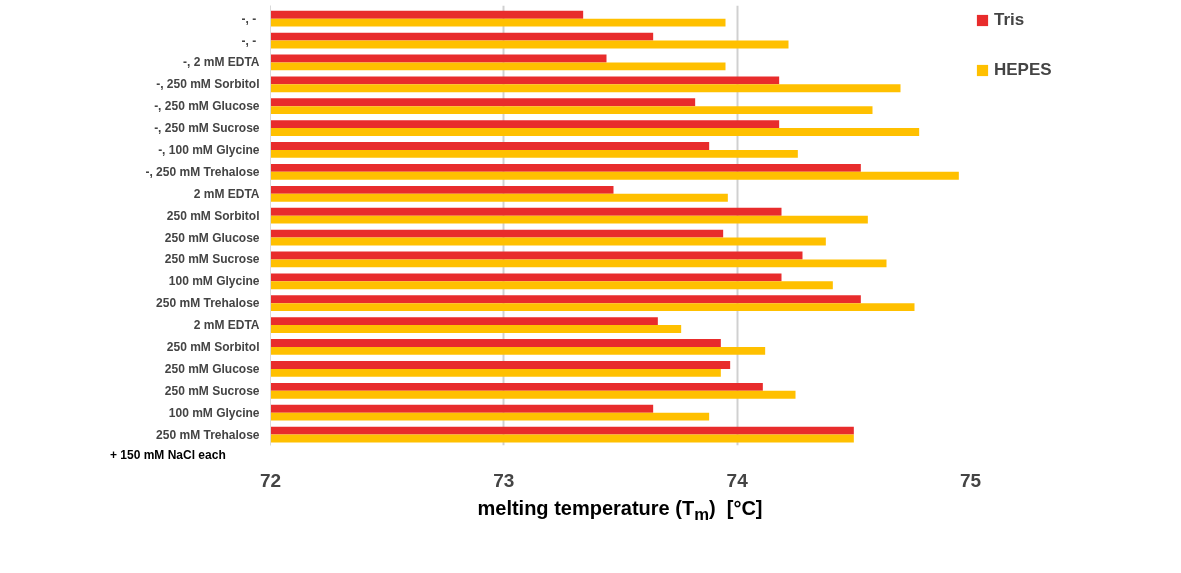 This screenshot has height=573, width=1181. I want to click on x-tick-label: 74, so click(737, 480).